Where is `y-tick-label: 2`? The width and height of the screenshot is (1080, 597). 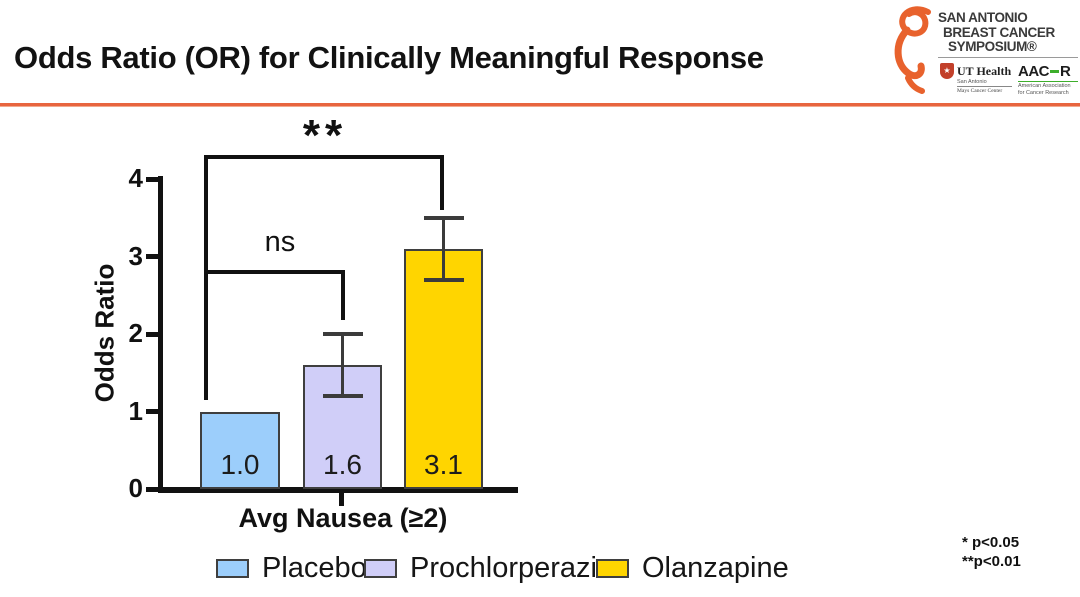 y-tick-label: 2 is located at coordinates (135, 333).